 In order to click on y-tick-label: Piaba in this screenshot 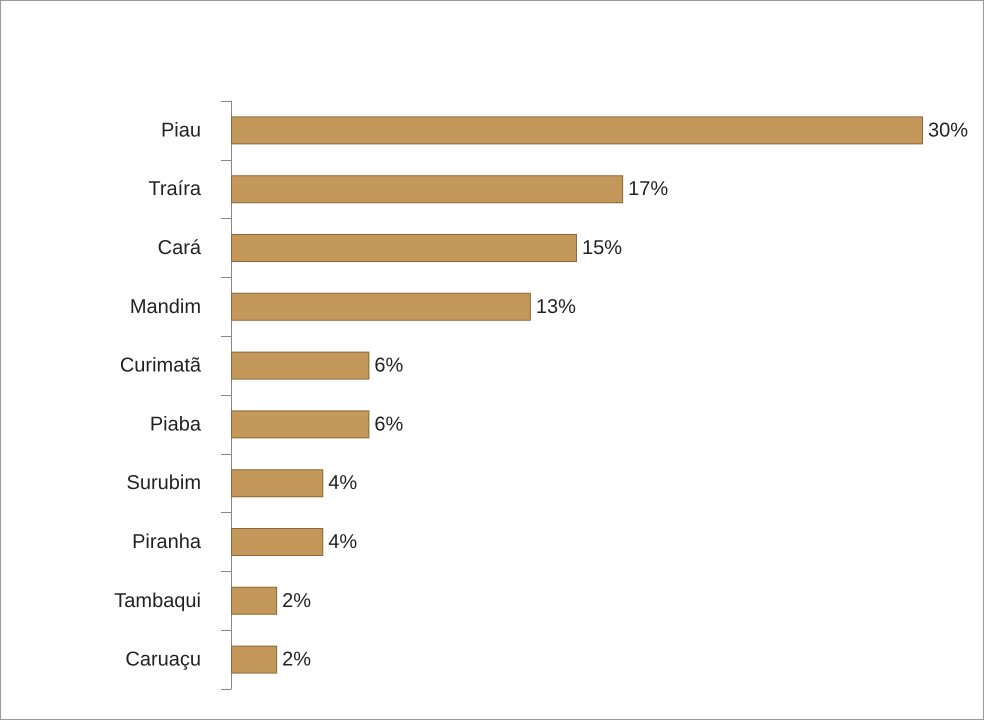, I will do `click(176, 424)`.